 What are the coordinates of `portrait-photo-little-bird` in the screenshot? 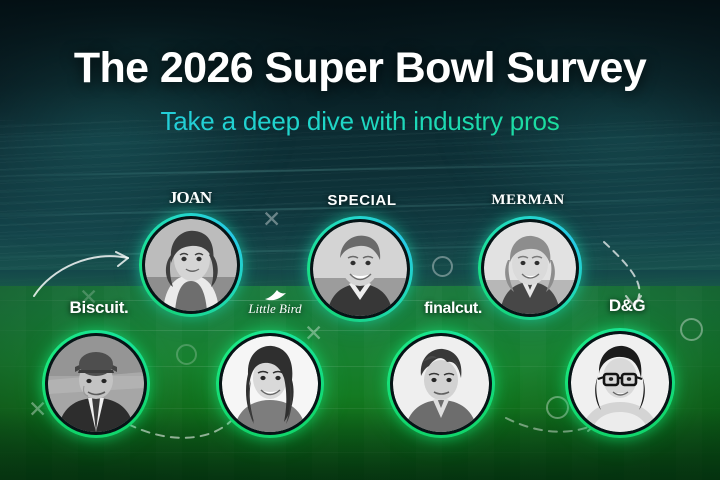 It's located at (270, 384).